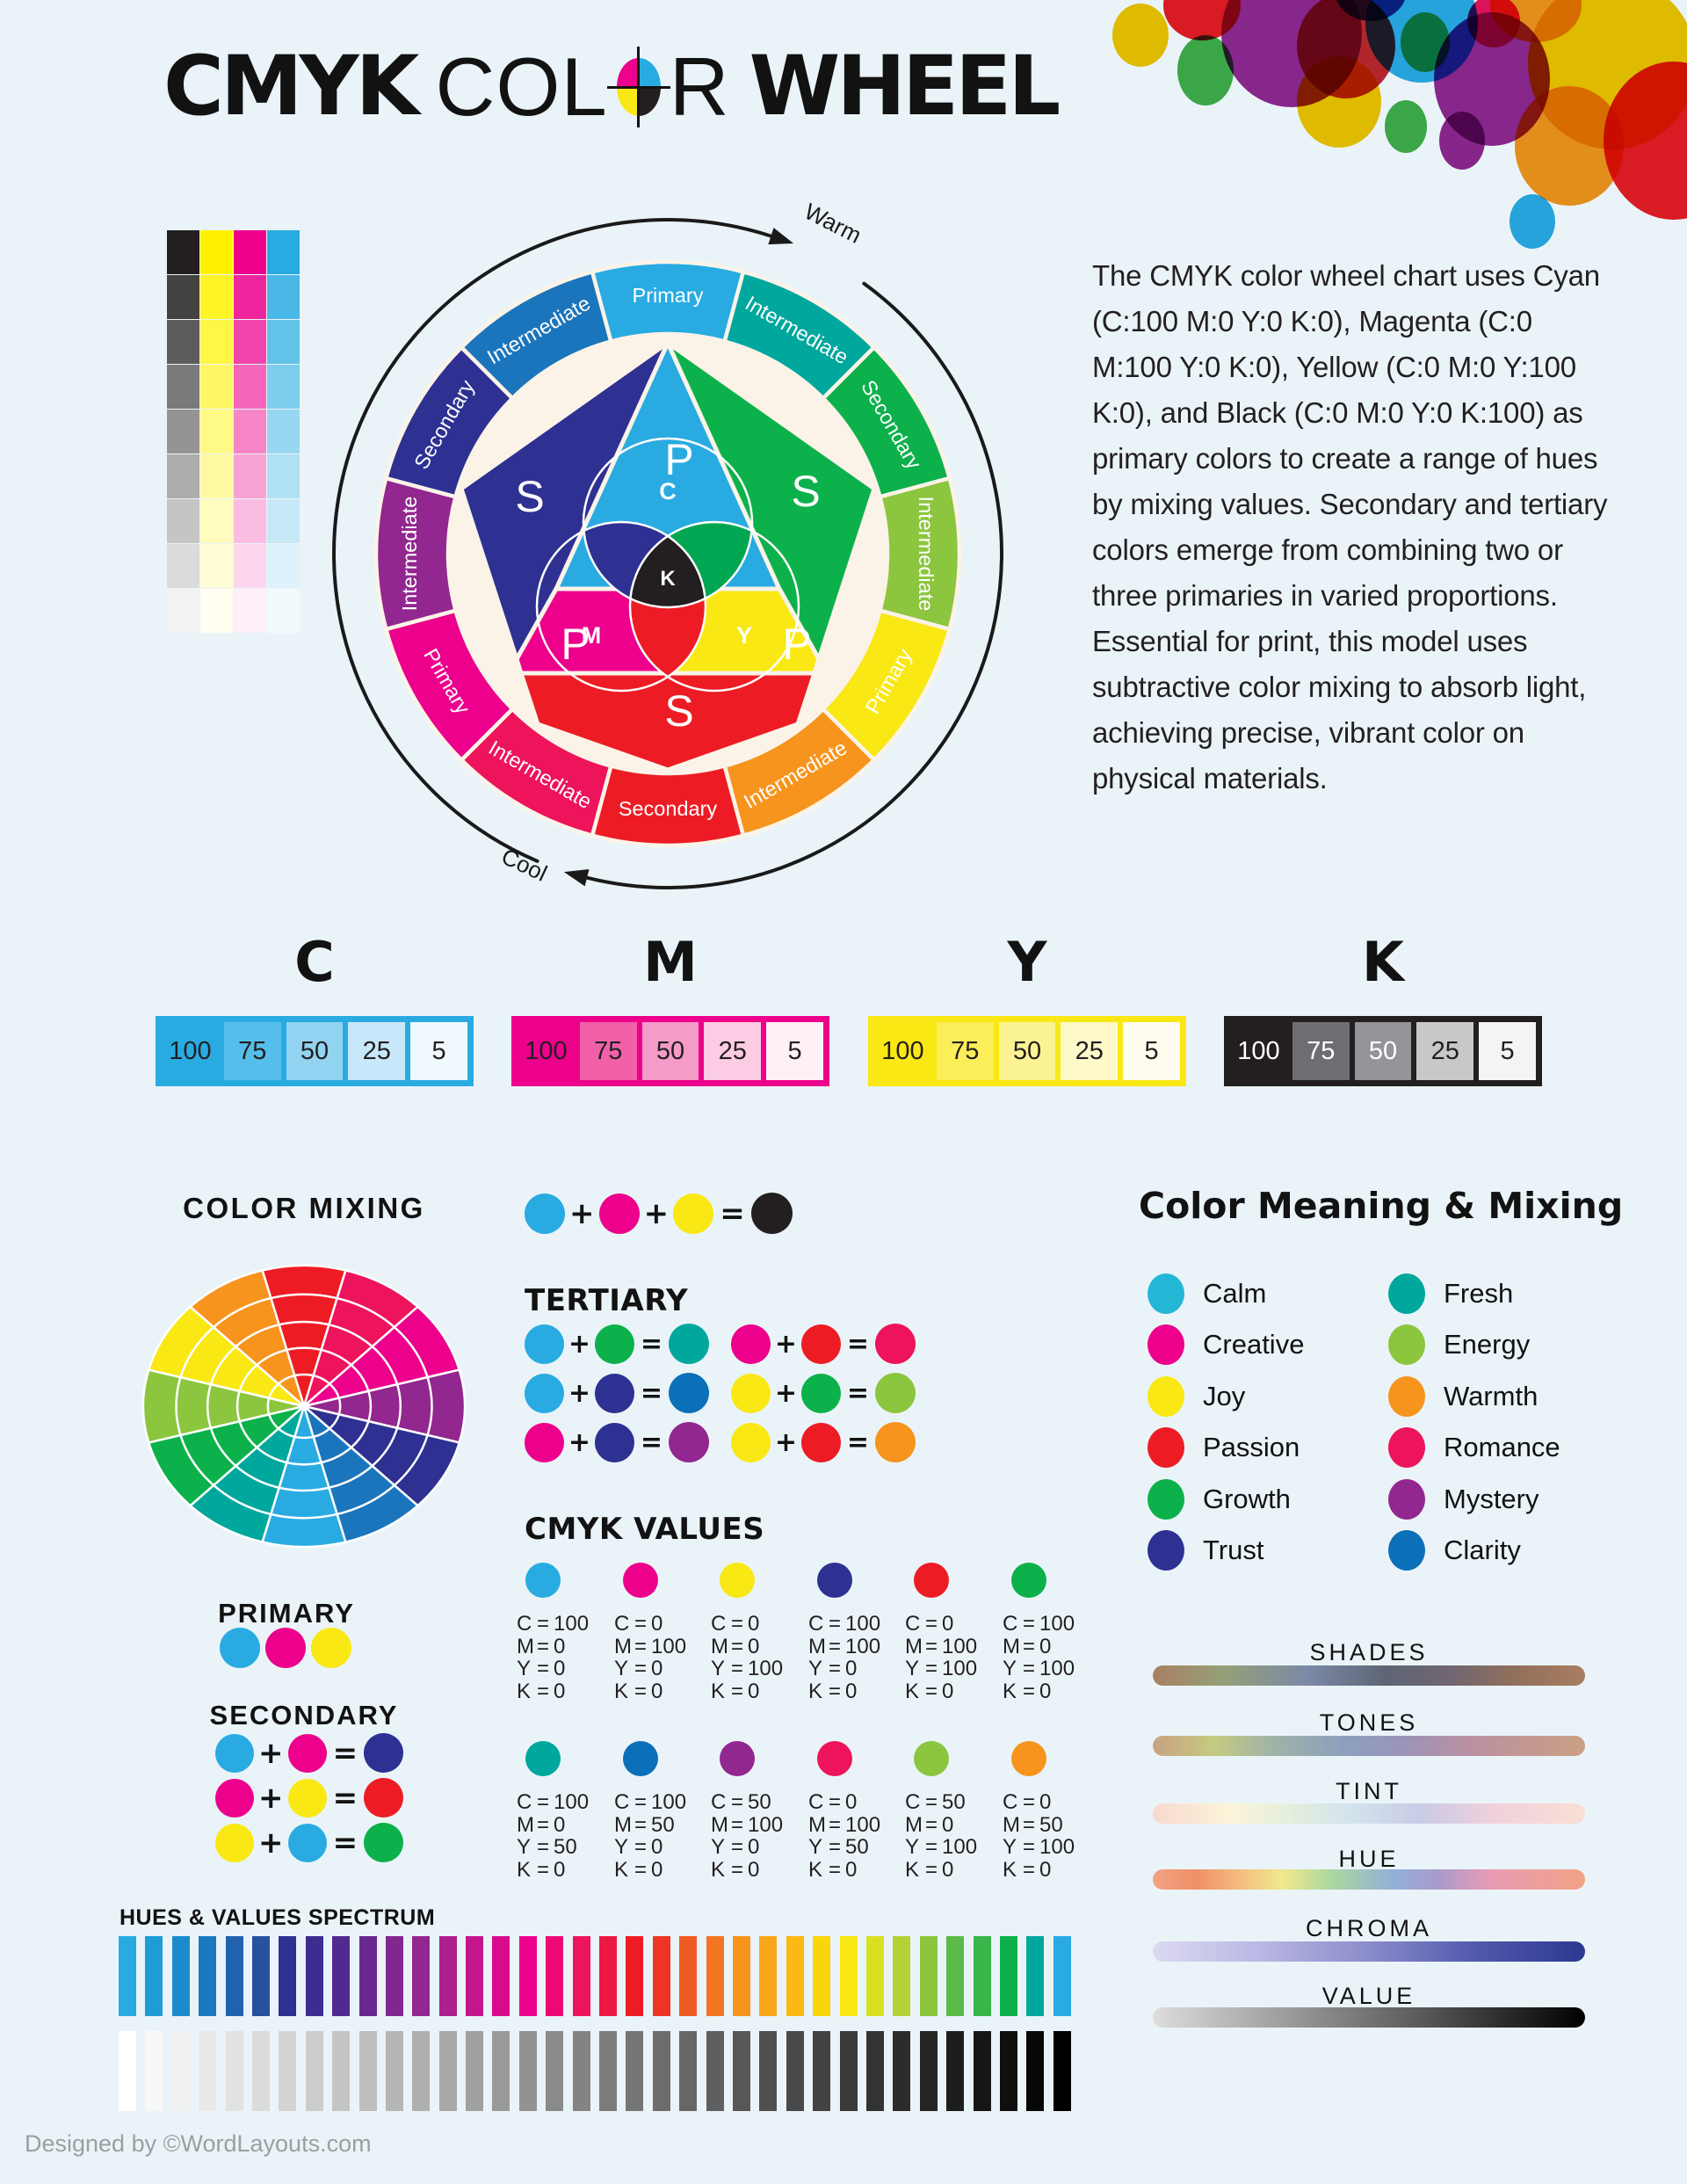 The width and height of the screenshot is (1687, 2184). Describe the element at coordinates (438, 1051) in the screenshot. I see `value-cell-C-5: 5` at that location.